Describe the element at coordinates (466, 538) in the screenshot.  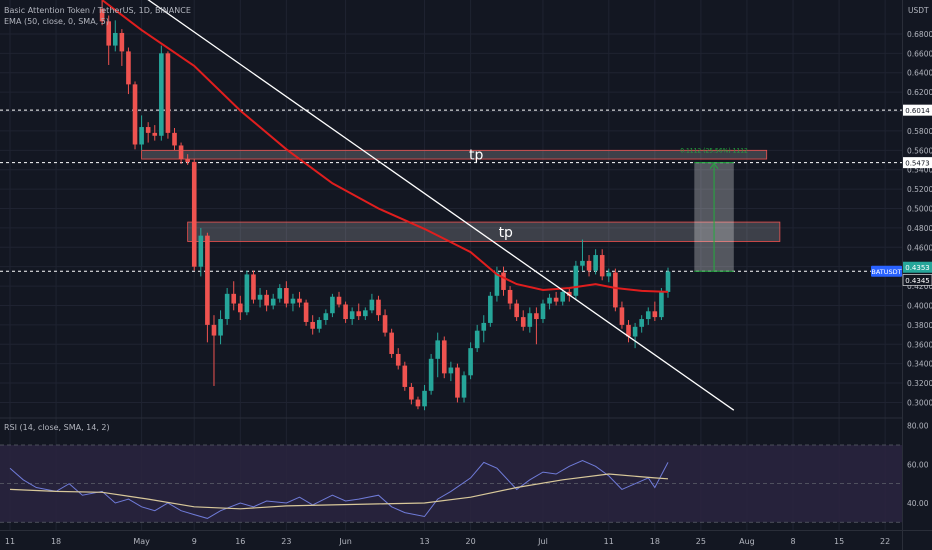
I see `time-axis: 11 18 May 9 16 23 Jun 13 20 Jul 11 18 25 Aug 8 15 22` at that location.